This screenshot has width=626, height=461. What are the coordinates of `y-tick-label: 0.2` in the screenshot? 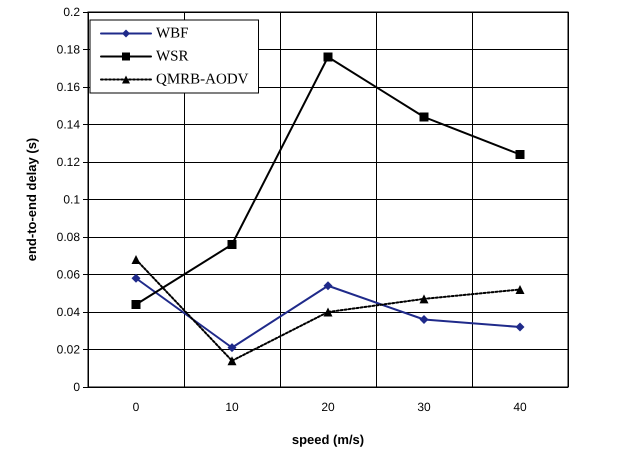 It's located at (71, 12).